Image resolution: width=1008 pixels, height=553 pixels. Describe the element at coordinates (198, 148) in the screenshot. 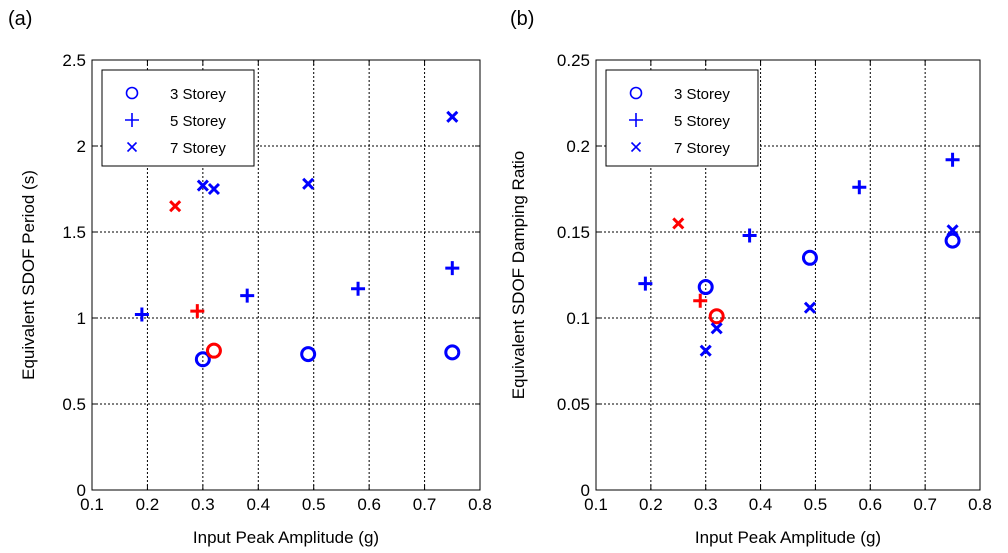

I see `legend-label: 7 Storey` at that location.